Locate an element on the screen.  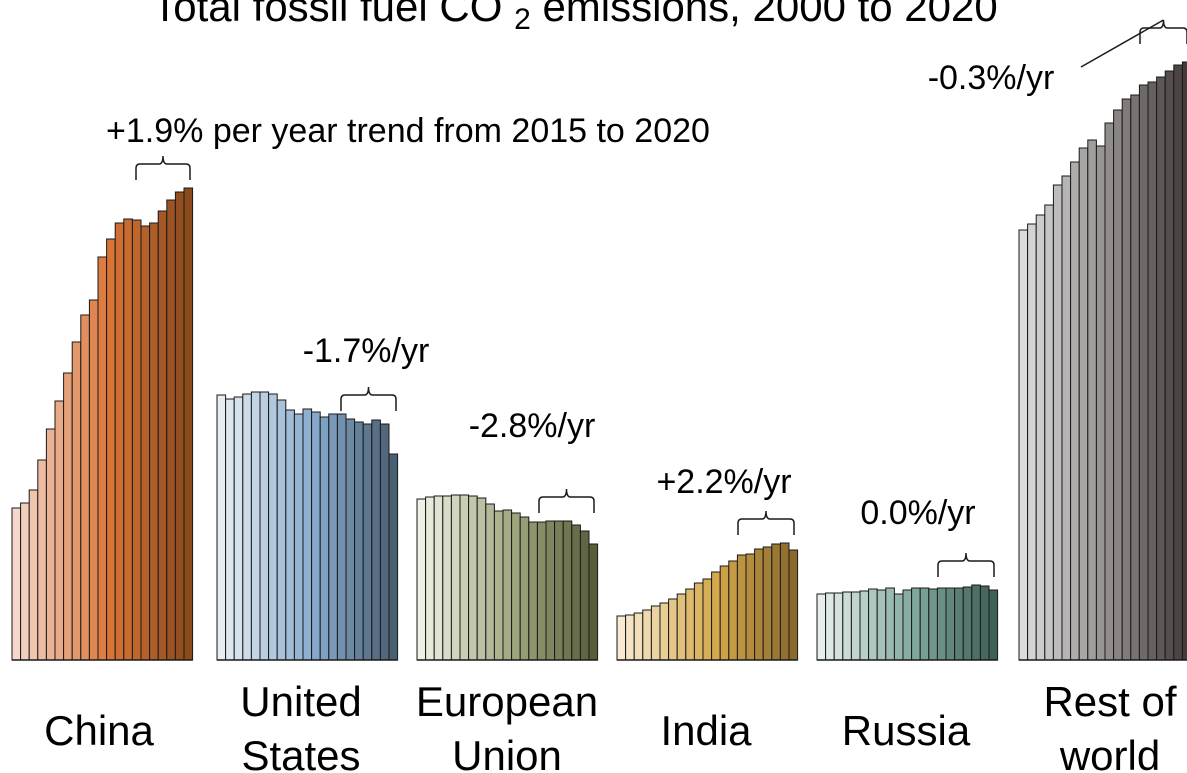
european-union-category-label-line-1: European is located at coordinates (507, 701).